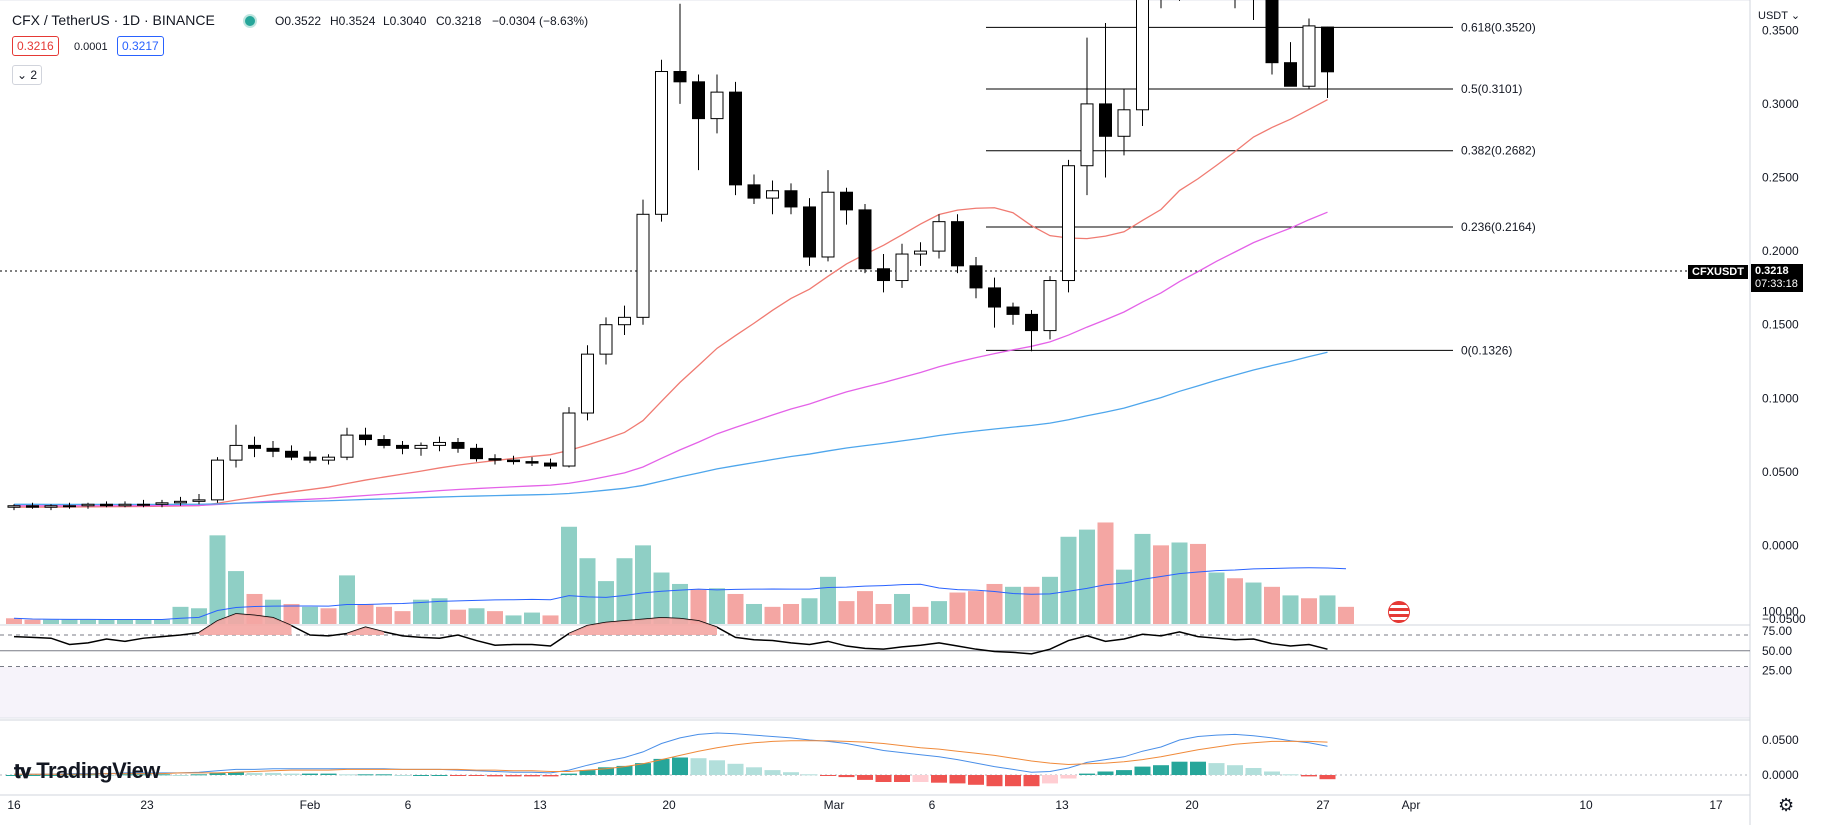 This screenshot has height=825, width=1823. Describe the element at coordinates (1411, 805) in the screenshot. I see `time-tick-label: Apr` at that location.